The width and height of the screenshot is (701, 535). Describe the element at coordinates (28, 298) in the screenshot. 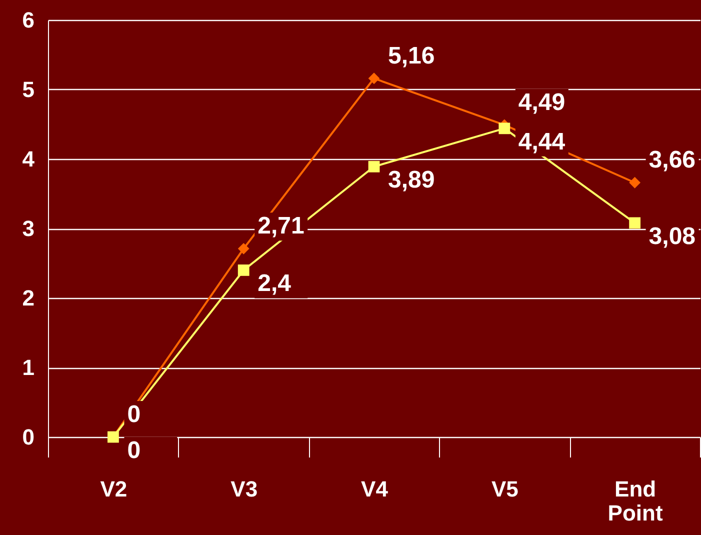

I see `y-tick-label: 2` at that location.